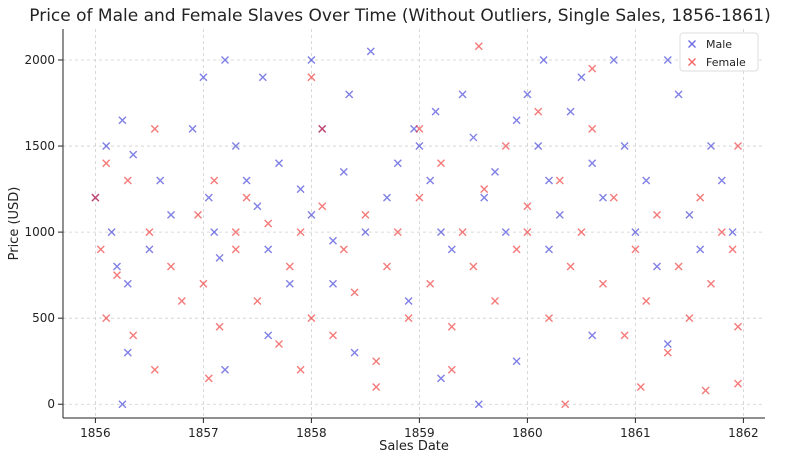  What do you see at coordinates (719, 52) in the screenshot?
I see `legend-box` at bounding box center [719, 52].